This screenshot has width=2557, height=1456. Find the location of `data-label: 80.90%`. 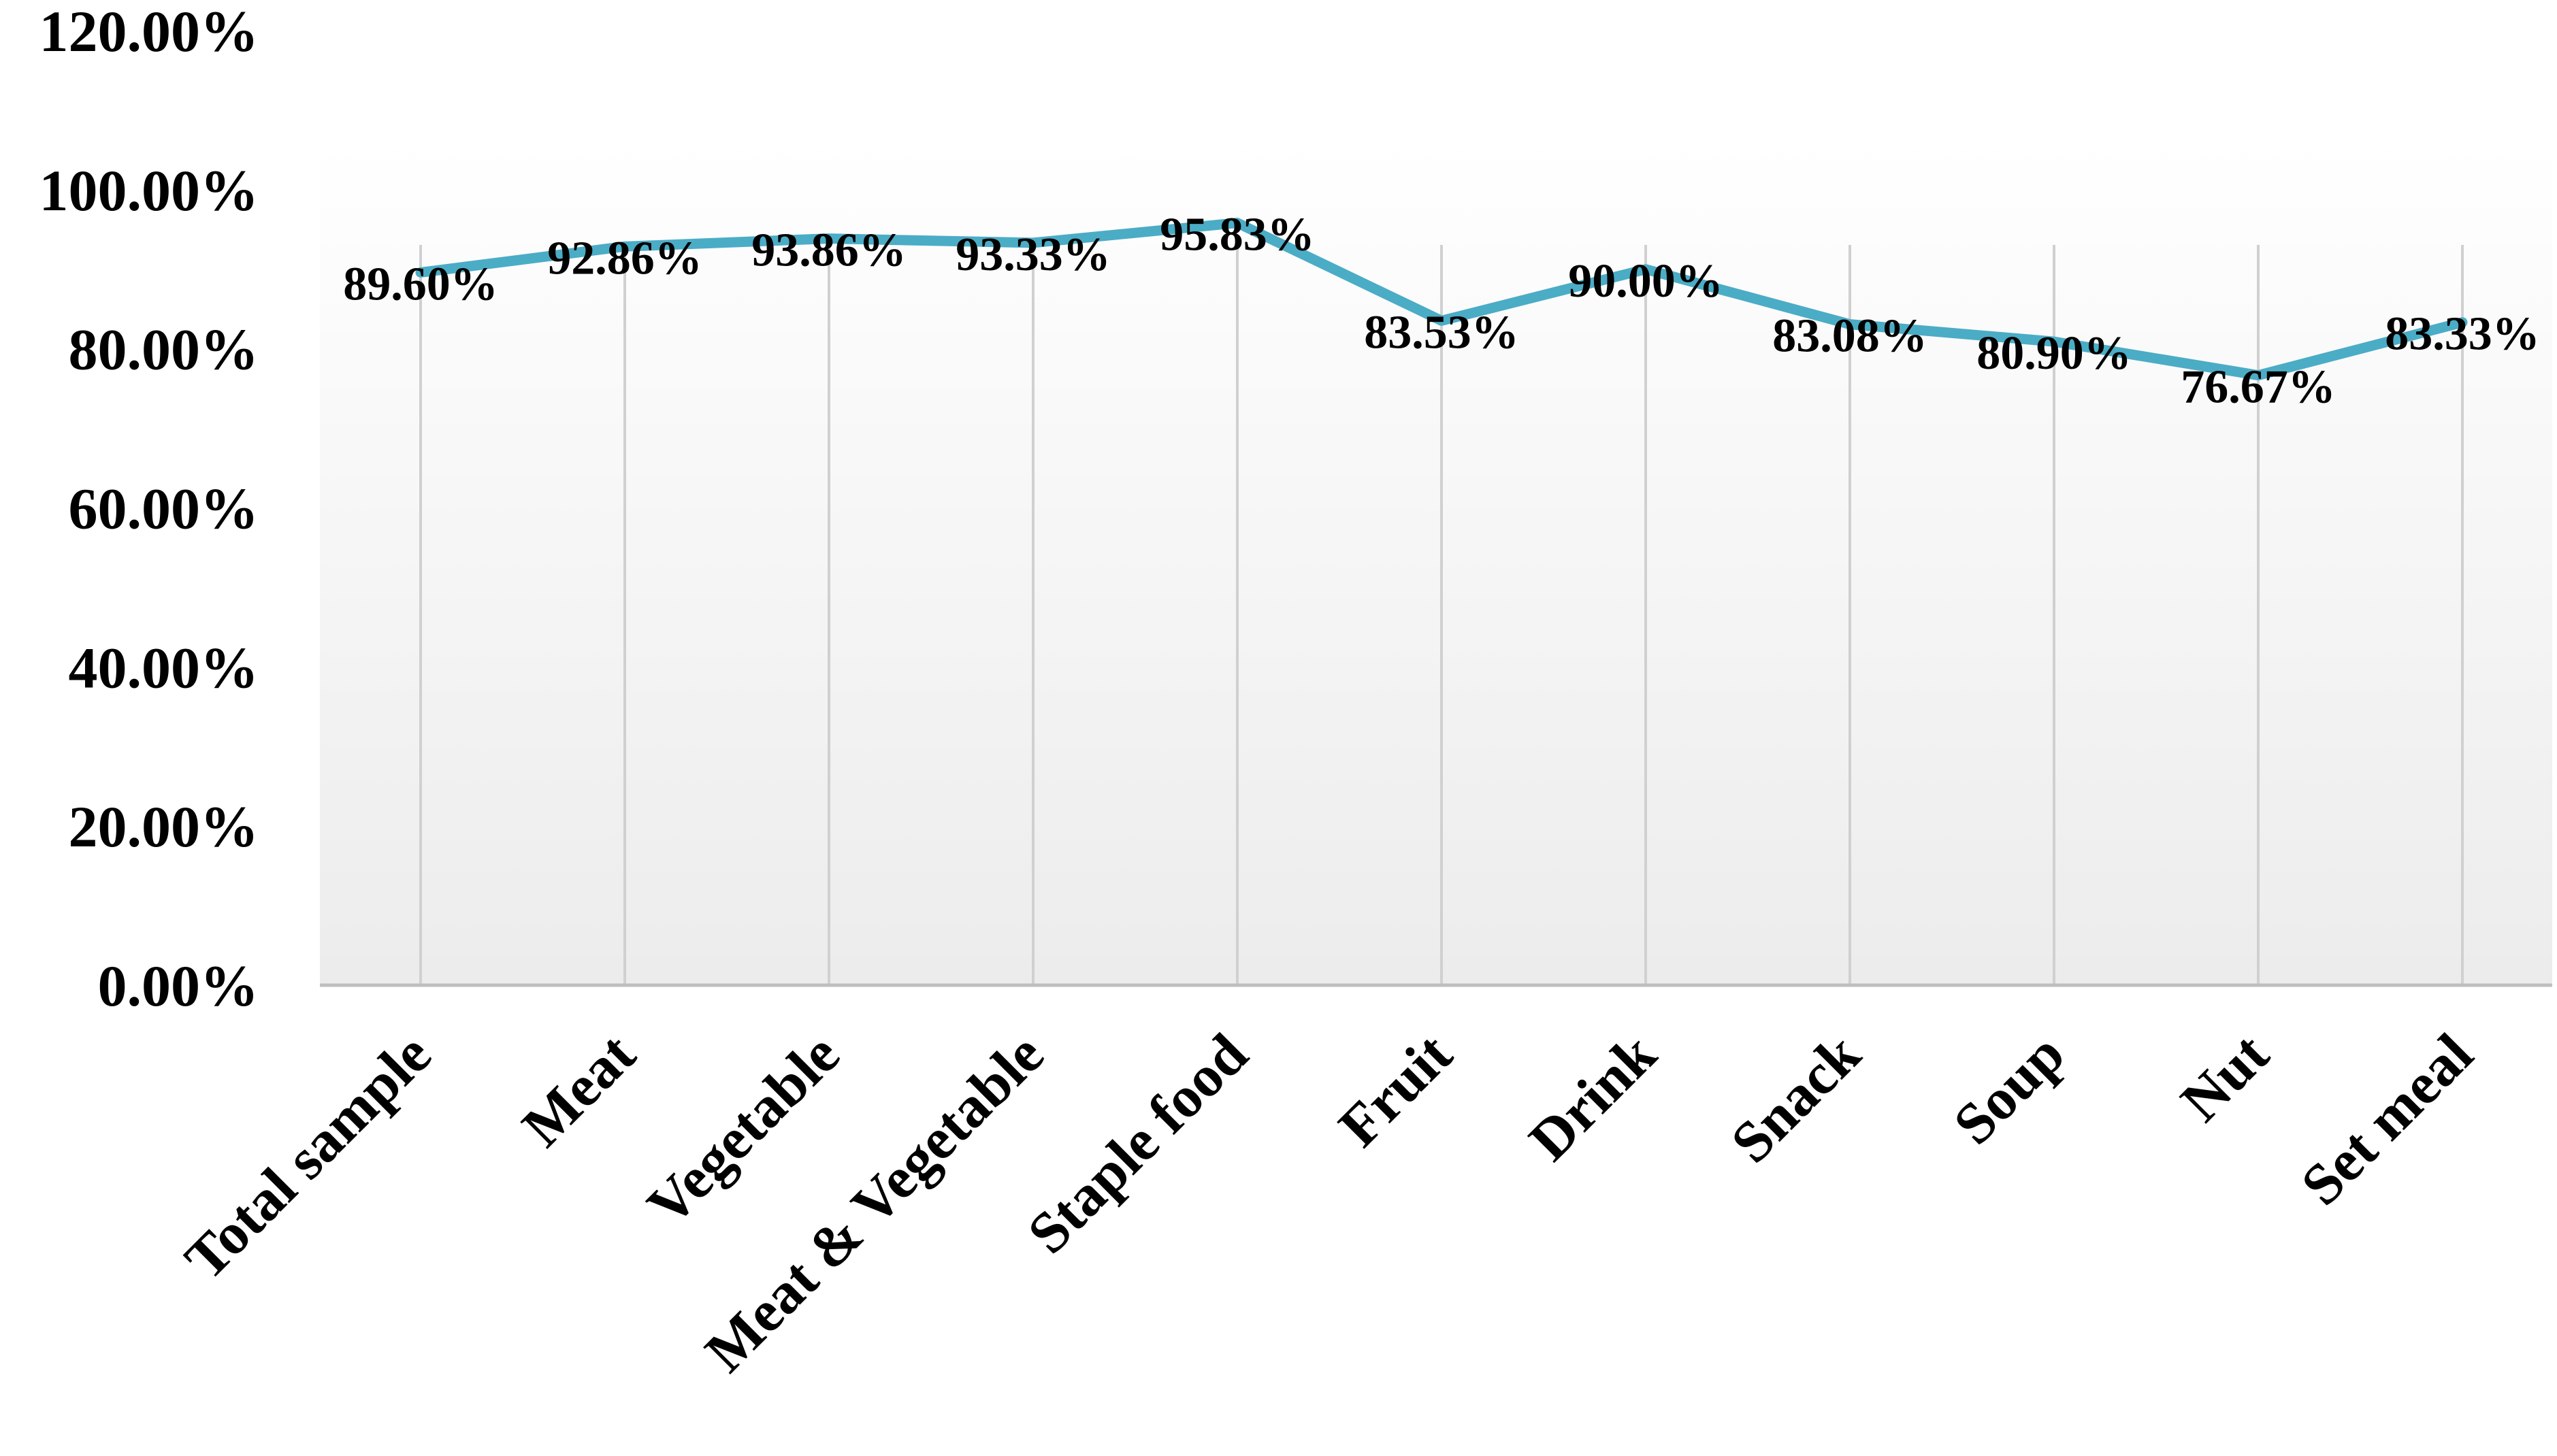

data-label: 80.90% is located at coordinates (2054, 354).